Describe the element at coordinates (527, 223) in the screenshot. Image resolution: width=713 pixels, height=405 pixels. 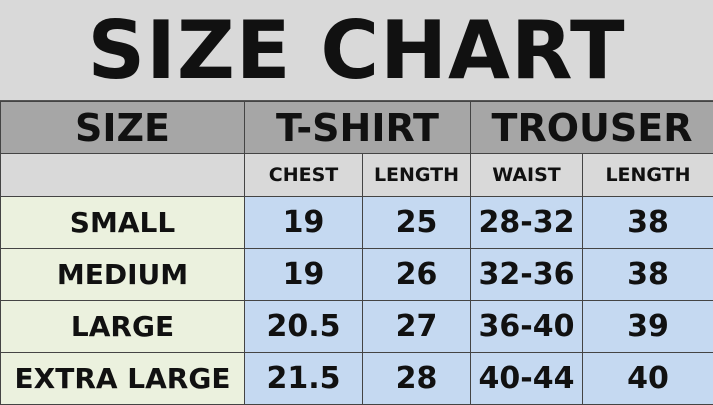
I see `waist-value: 28-32` at that location.